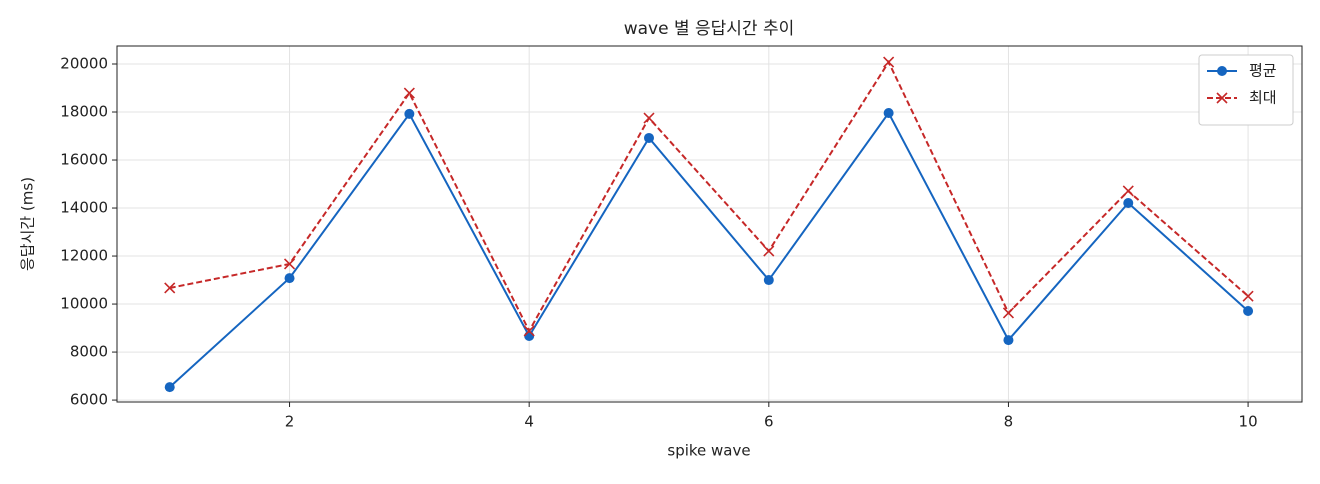 The height and width of the screenshot is (484, 1320). I want to click on y-tick-label: 10000, so click(84, 304).